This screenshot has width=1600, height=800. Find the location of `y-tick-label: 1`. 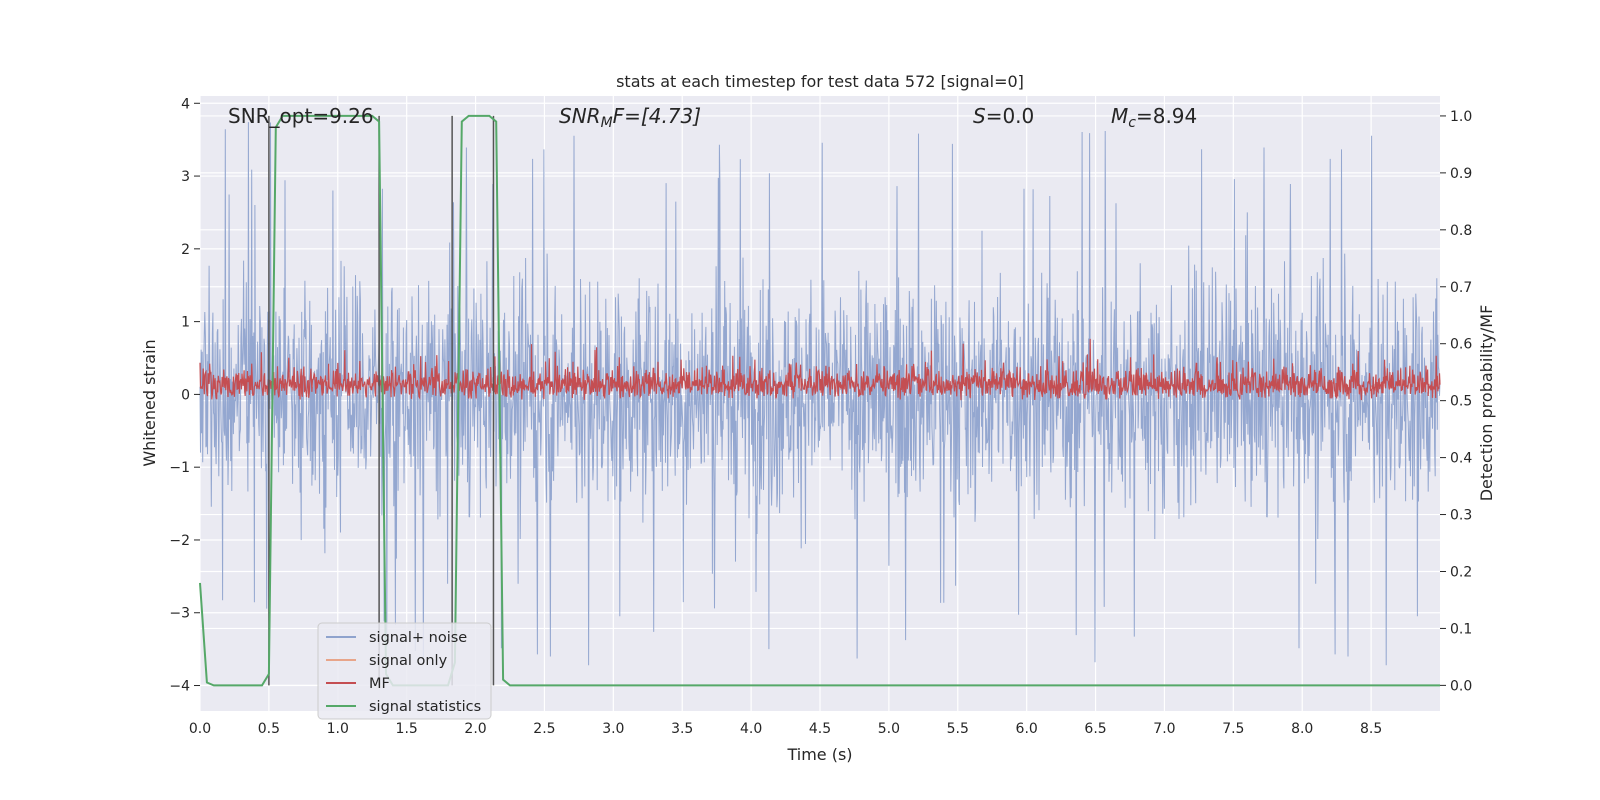

y-tick-label: 1 is located at coordinates (185, 323).